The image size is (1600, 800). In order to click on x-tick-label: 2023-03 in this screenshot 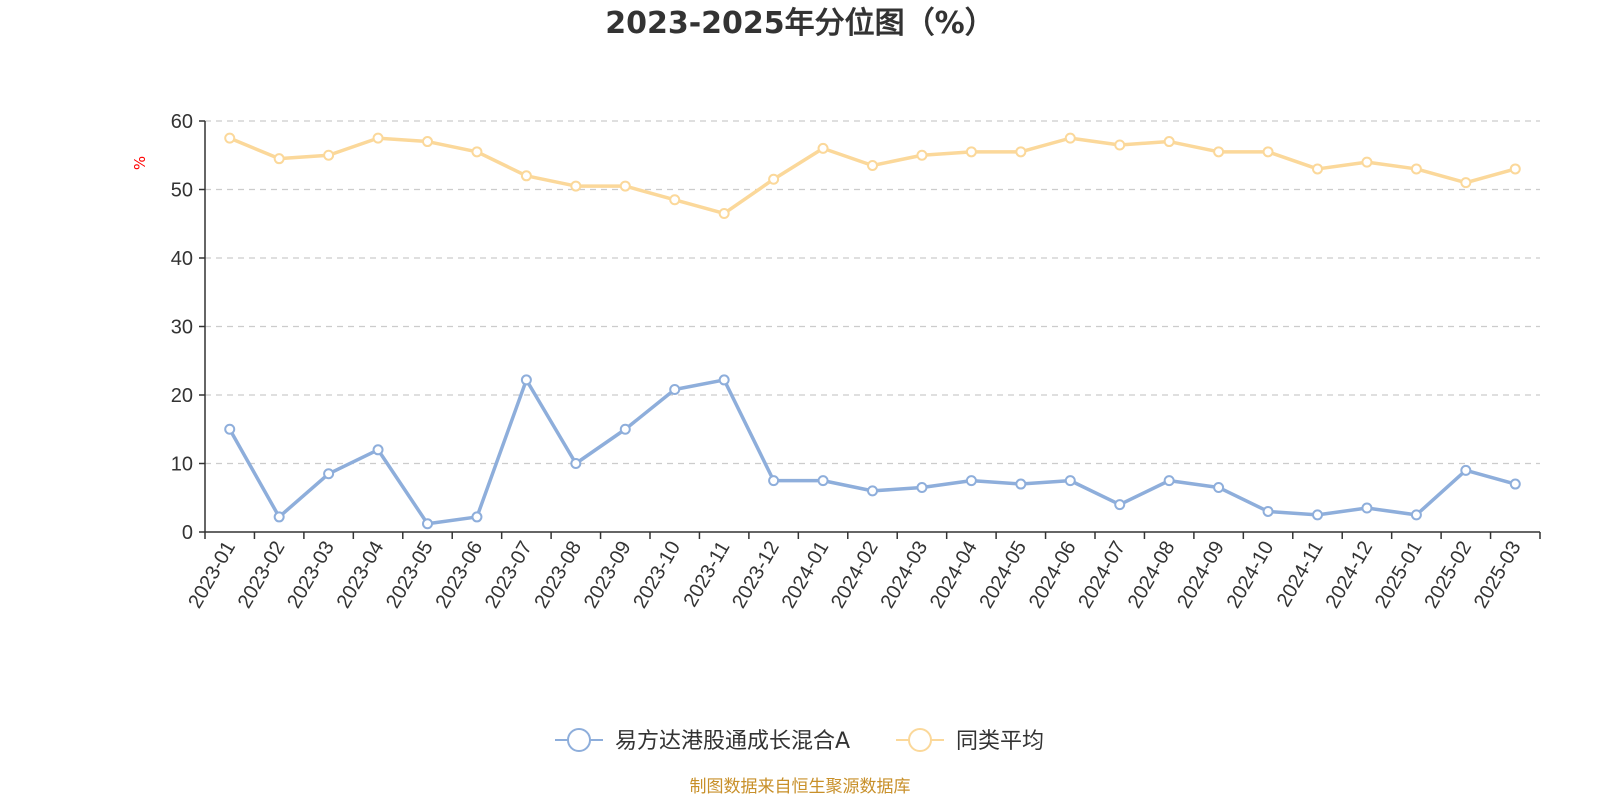, I will do `click(311, 575)`.